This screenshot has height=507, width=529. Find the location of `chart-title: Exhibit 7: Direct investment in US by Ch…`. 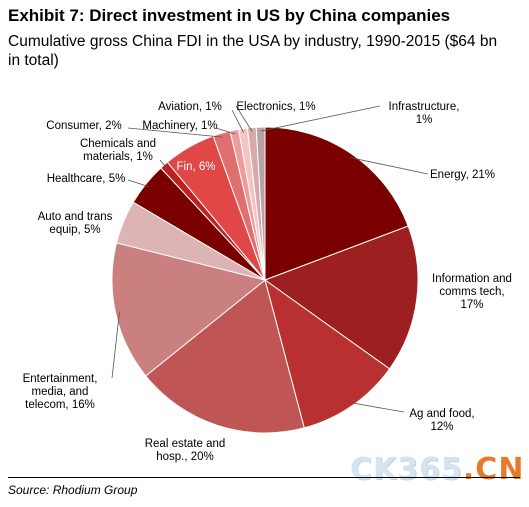

chart-title: Exhibit 7: Direct investment in US by Ch… is located at coordinates (229, 15).